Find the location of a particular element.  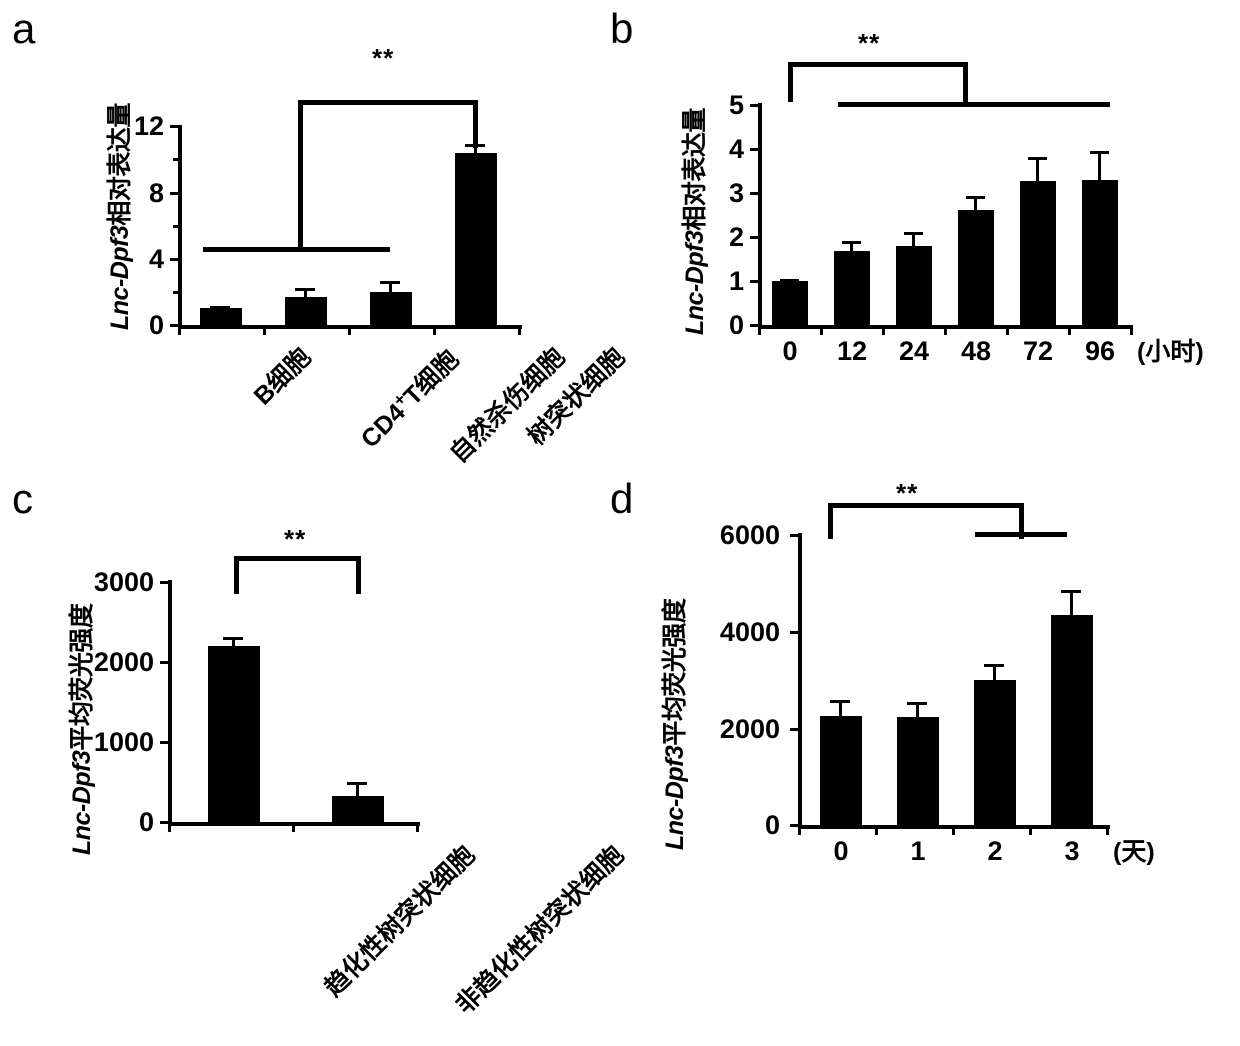

panel-d-bracket-group-line is located at coordinates (1021, 534).